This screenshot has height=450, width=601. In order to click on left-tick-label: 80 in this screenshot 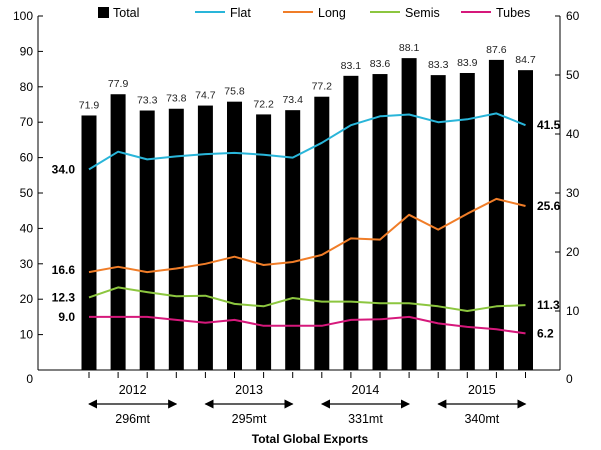, I will do `click(27, 87)`.